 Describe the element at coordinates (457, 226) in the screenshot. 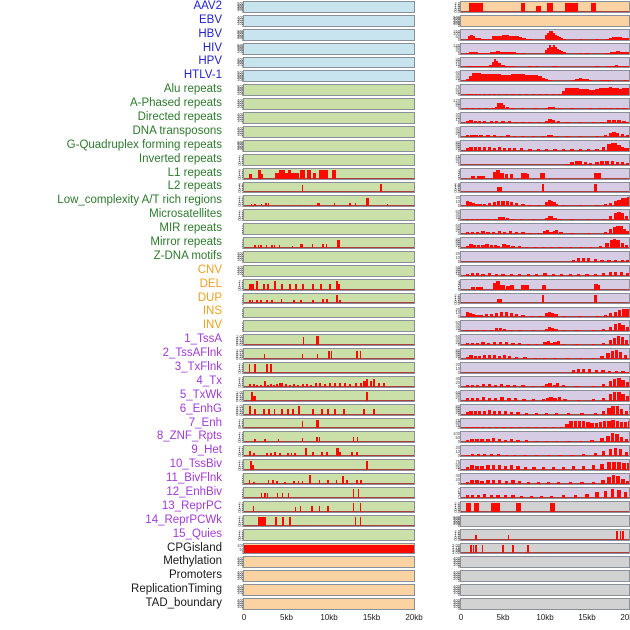

I see `axis-tick-label: 60` at that location.